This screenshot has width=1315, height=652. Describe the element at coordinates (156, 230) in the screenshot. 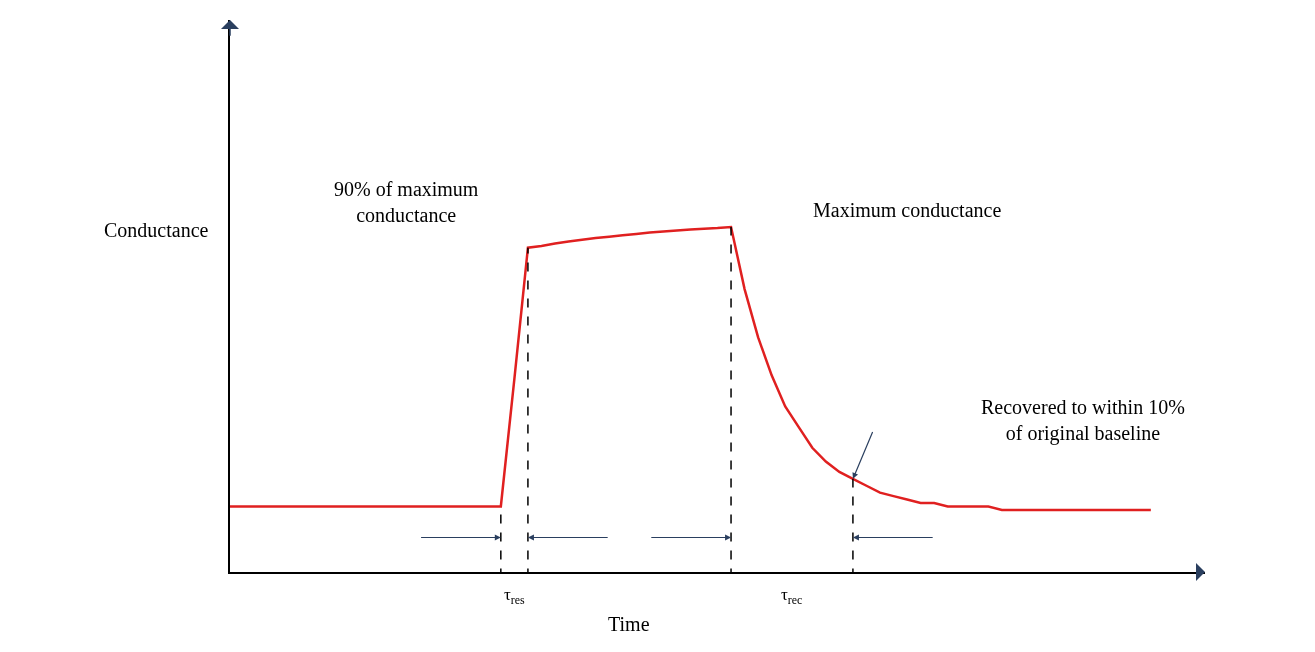

I see `y-axis-title: Conductance` at that location.